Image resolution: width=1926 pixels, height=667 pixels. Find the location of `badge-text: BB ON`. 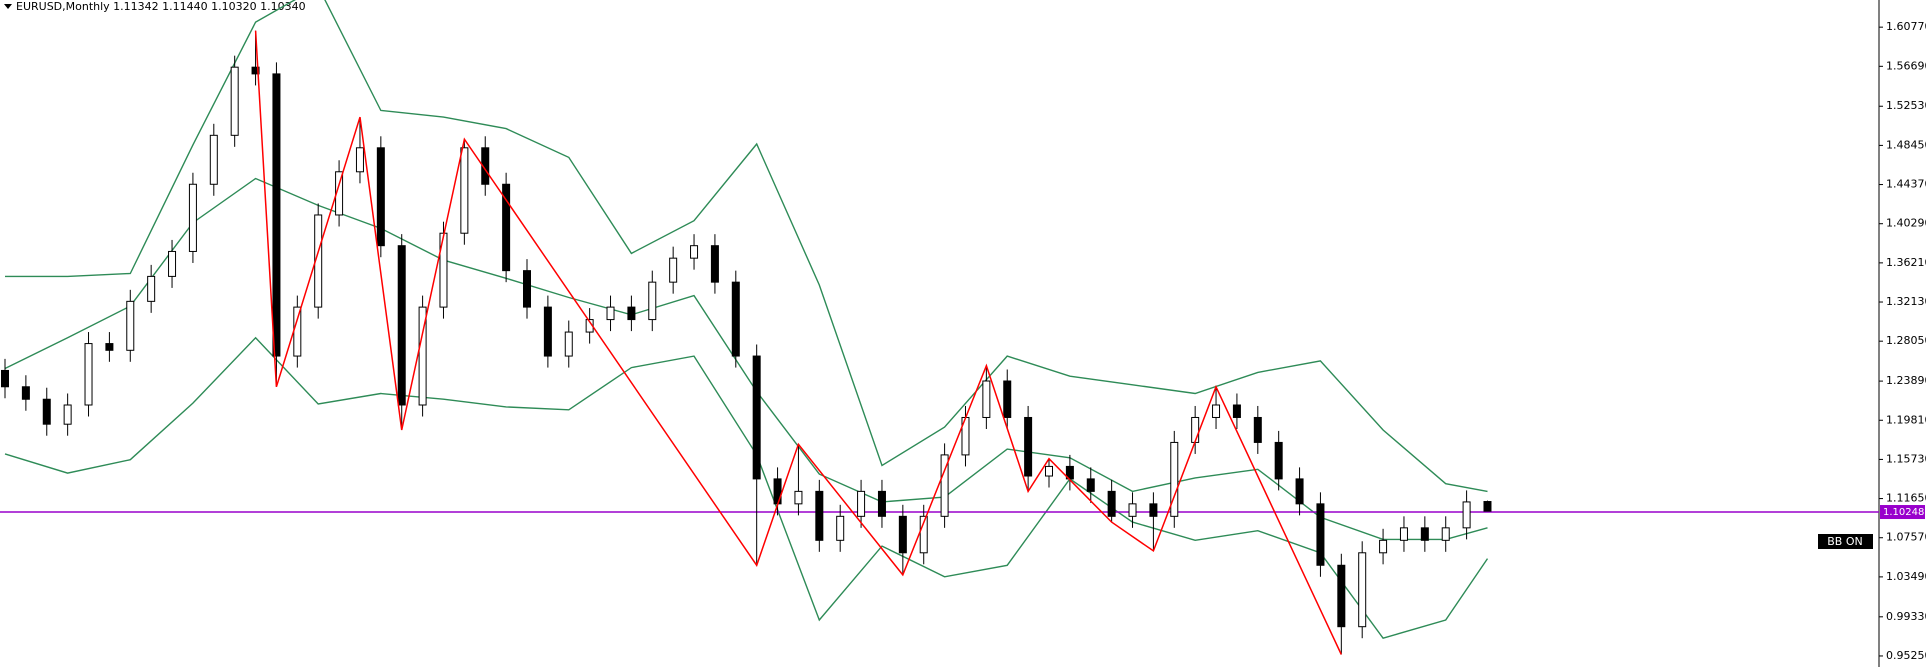

badge-text: BB ON is located at coordinates (1844, 541).